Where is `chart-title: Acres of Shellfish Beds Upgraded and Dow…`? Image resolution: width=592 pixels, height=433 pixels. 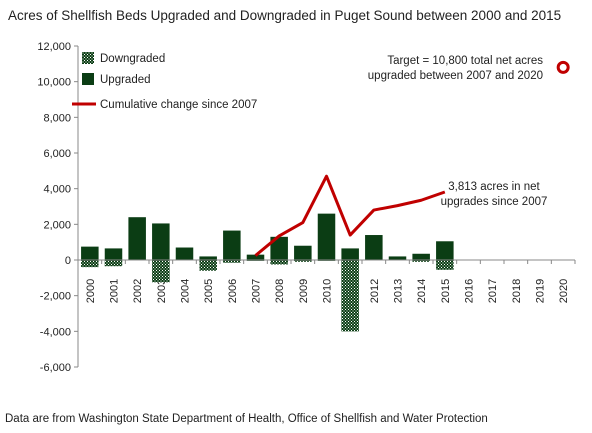
chart-title: Acres of Shellfish Beds Upgraded and Dow… is located at coordinates (284, 15).